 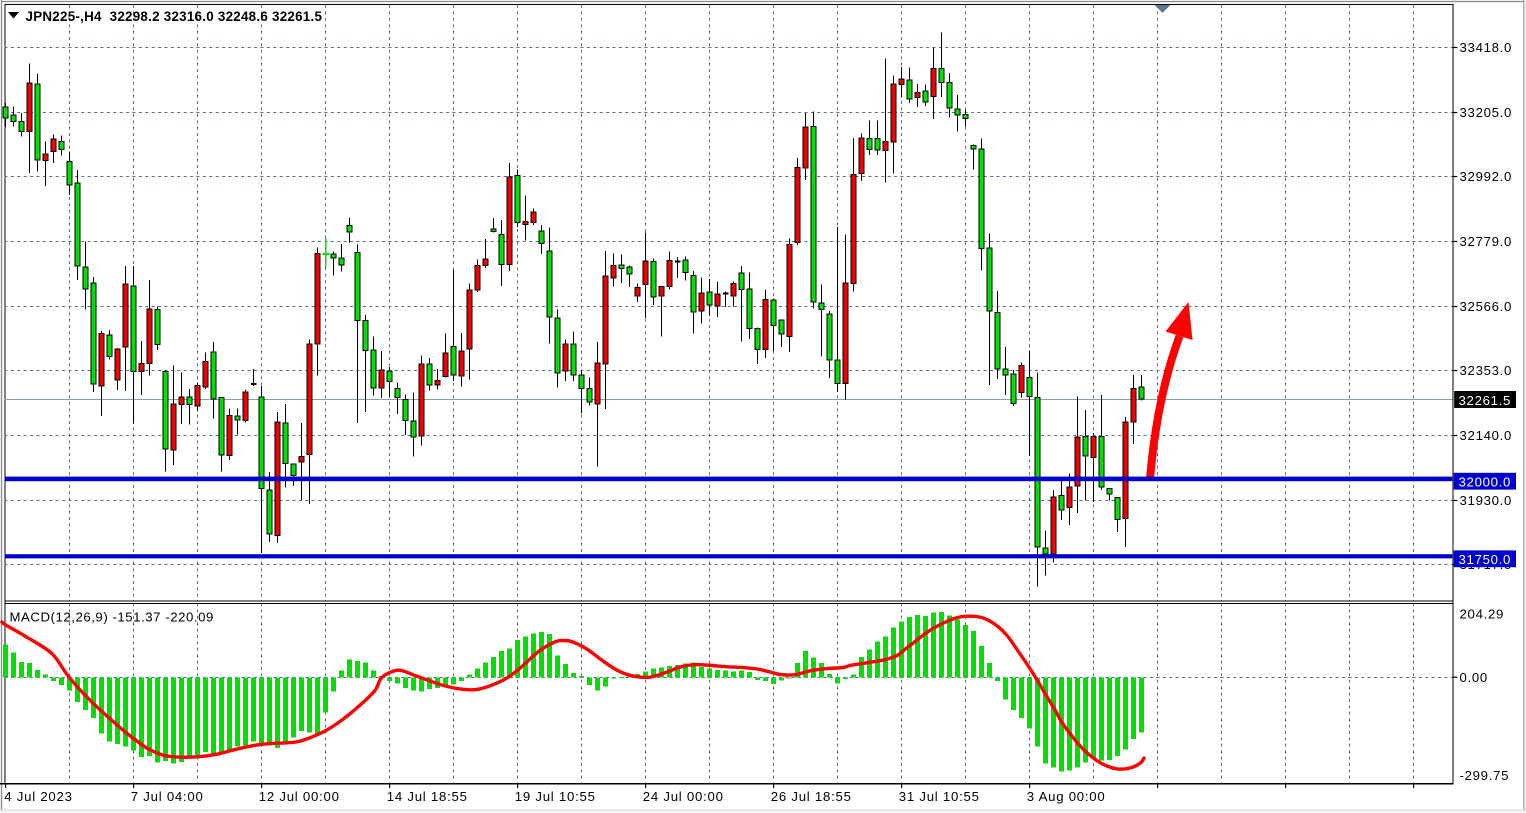 I want to click on svg-text: 32261.5, so click(x=1485, y=400).